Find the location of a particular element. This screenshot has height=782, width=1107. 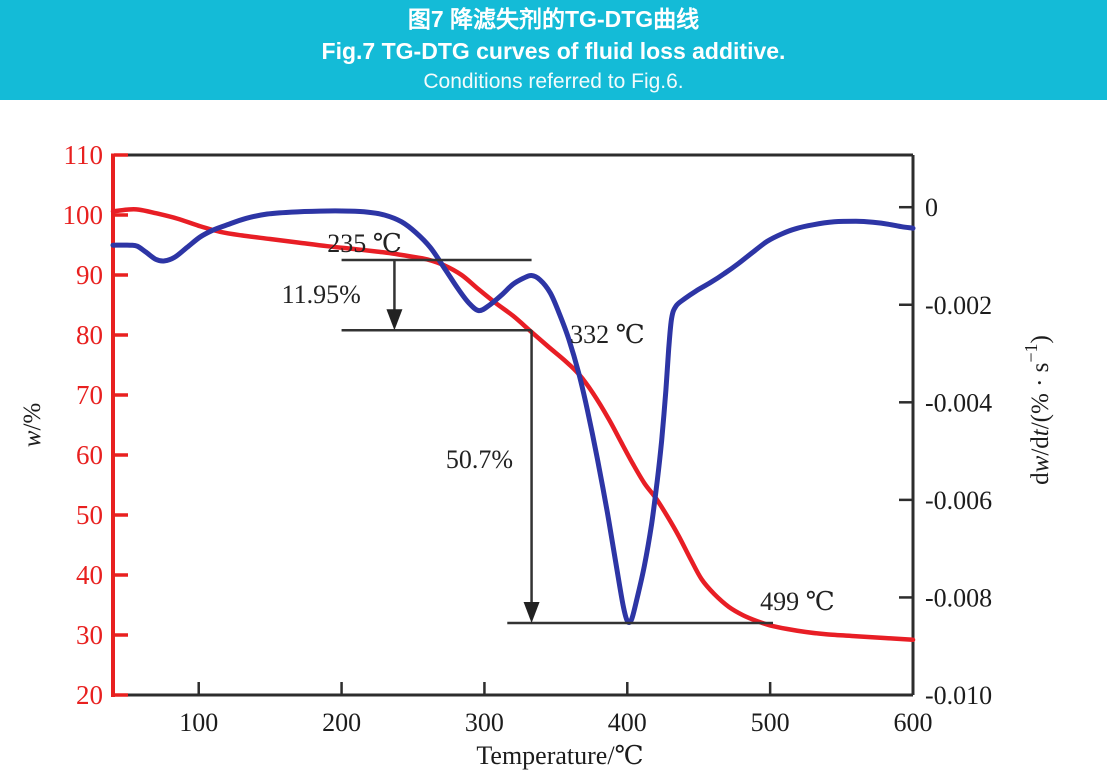

left-tick-label-20: 20 is located at coordinates (89, 695).